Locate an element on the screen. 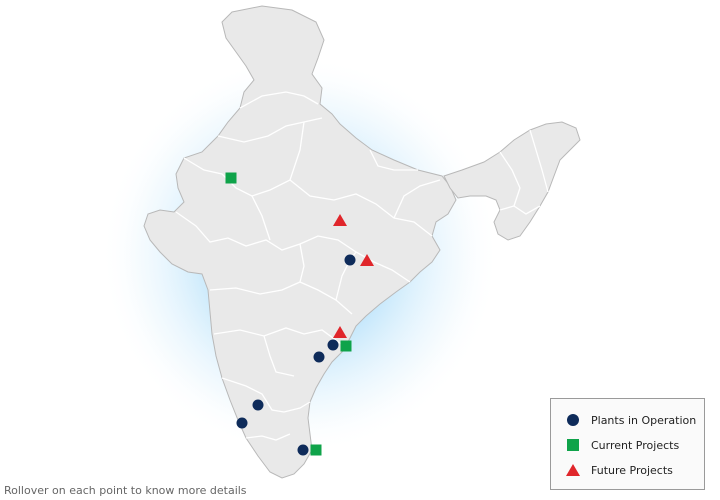 The image size is (720, 500). legend-square-icon is located at coordinates (573, 445).